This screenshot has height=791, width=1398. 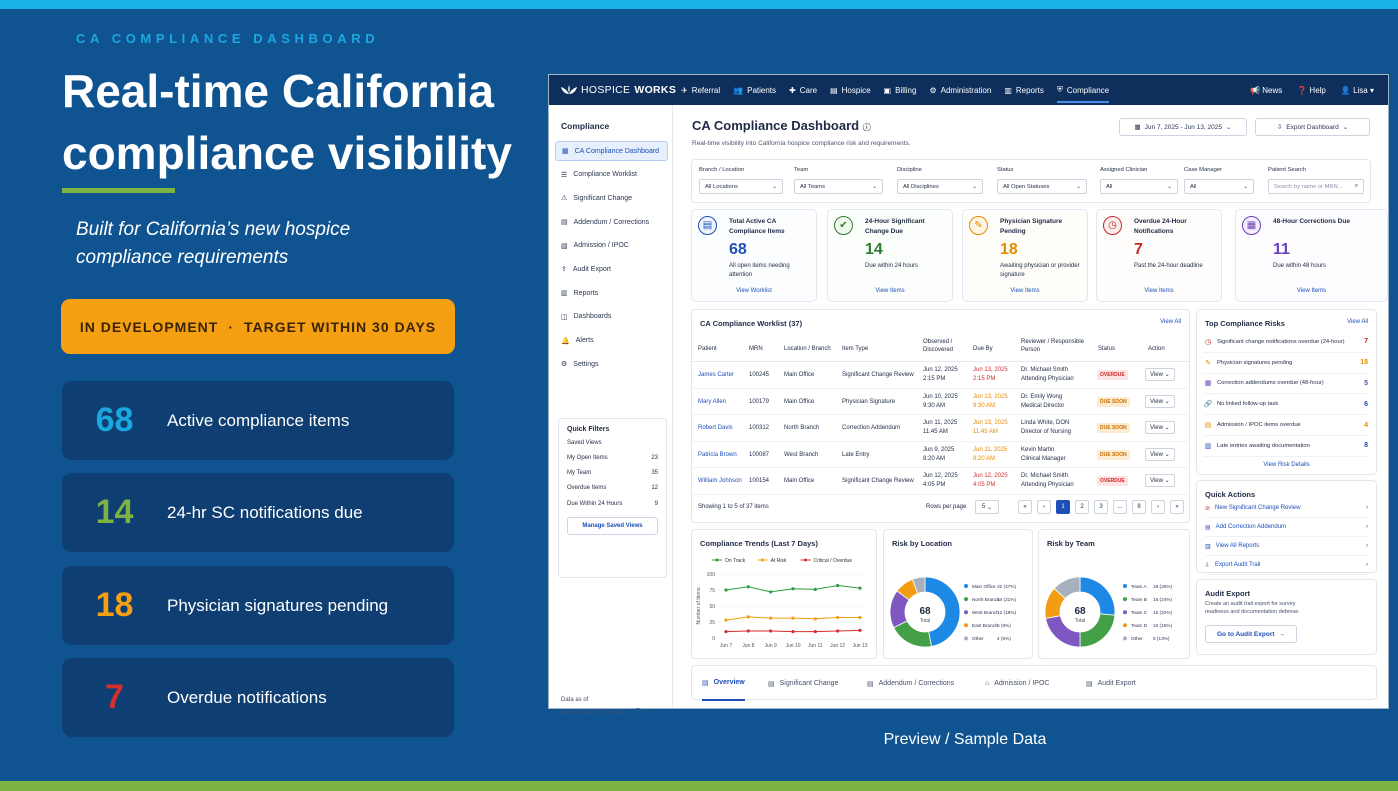 I want to click on nav-item-hospice: ▤ Hospice, so click(x=850, y=90).